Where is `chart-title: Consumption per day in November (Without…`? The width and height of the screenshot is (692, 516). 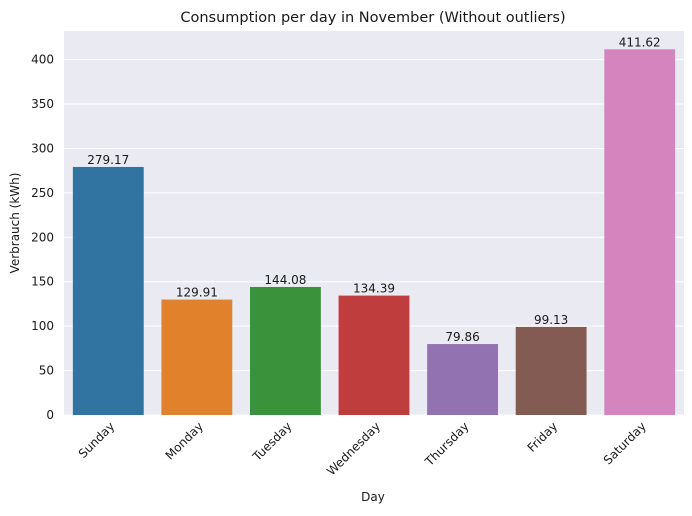
chart-title: Consumption per day in November (Without… is located at coordinates (372, 18).